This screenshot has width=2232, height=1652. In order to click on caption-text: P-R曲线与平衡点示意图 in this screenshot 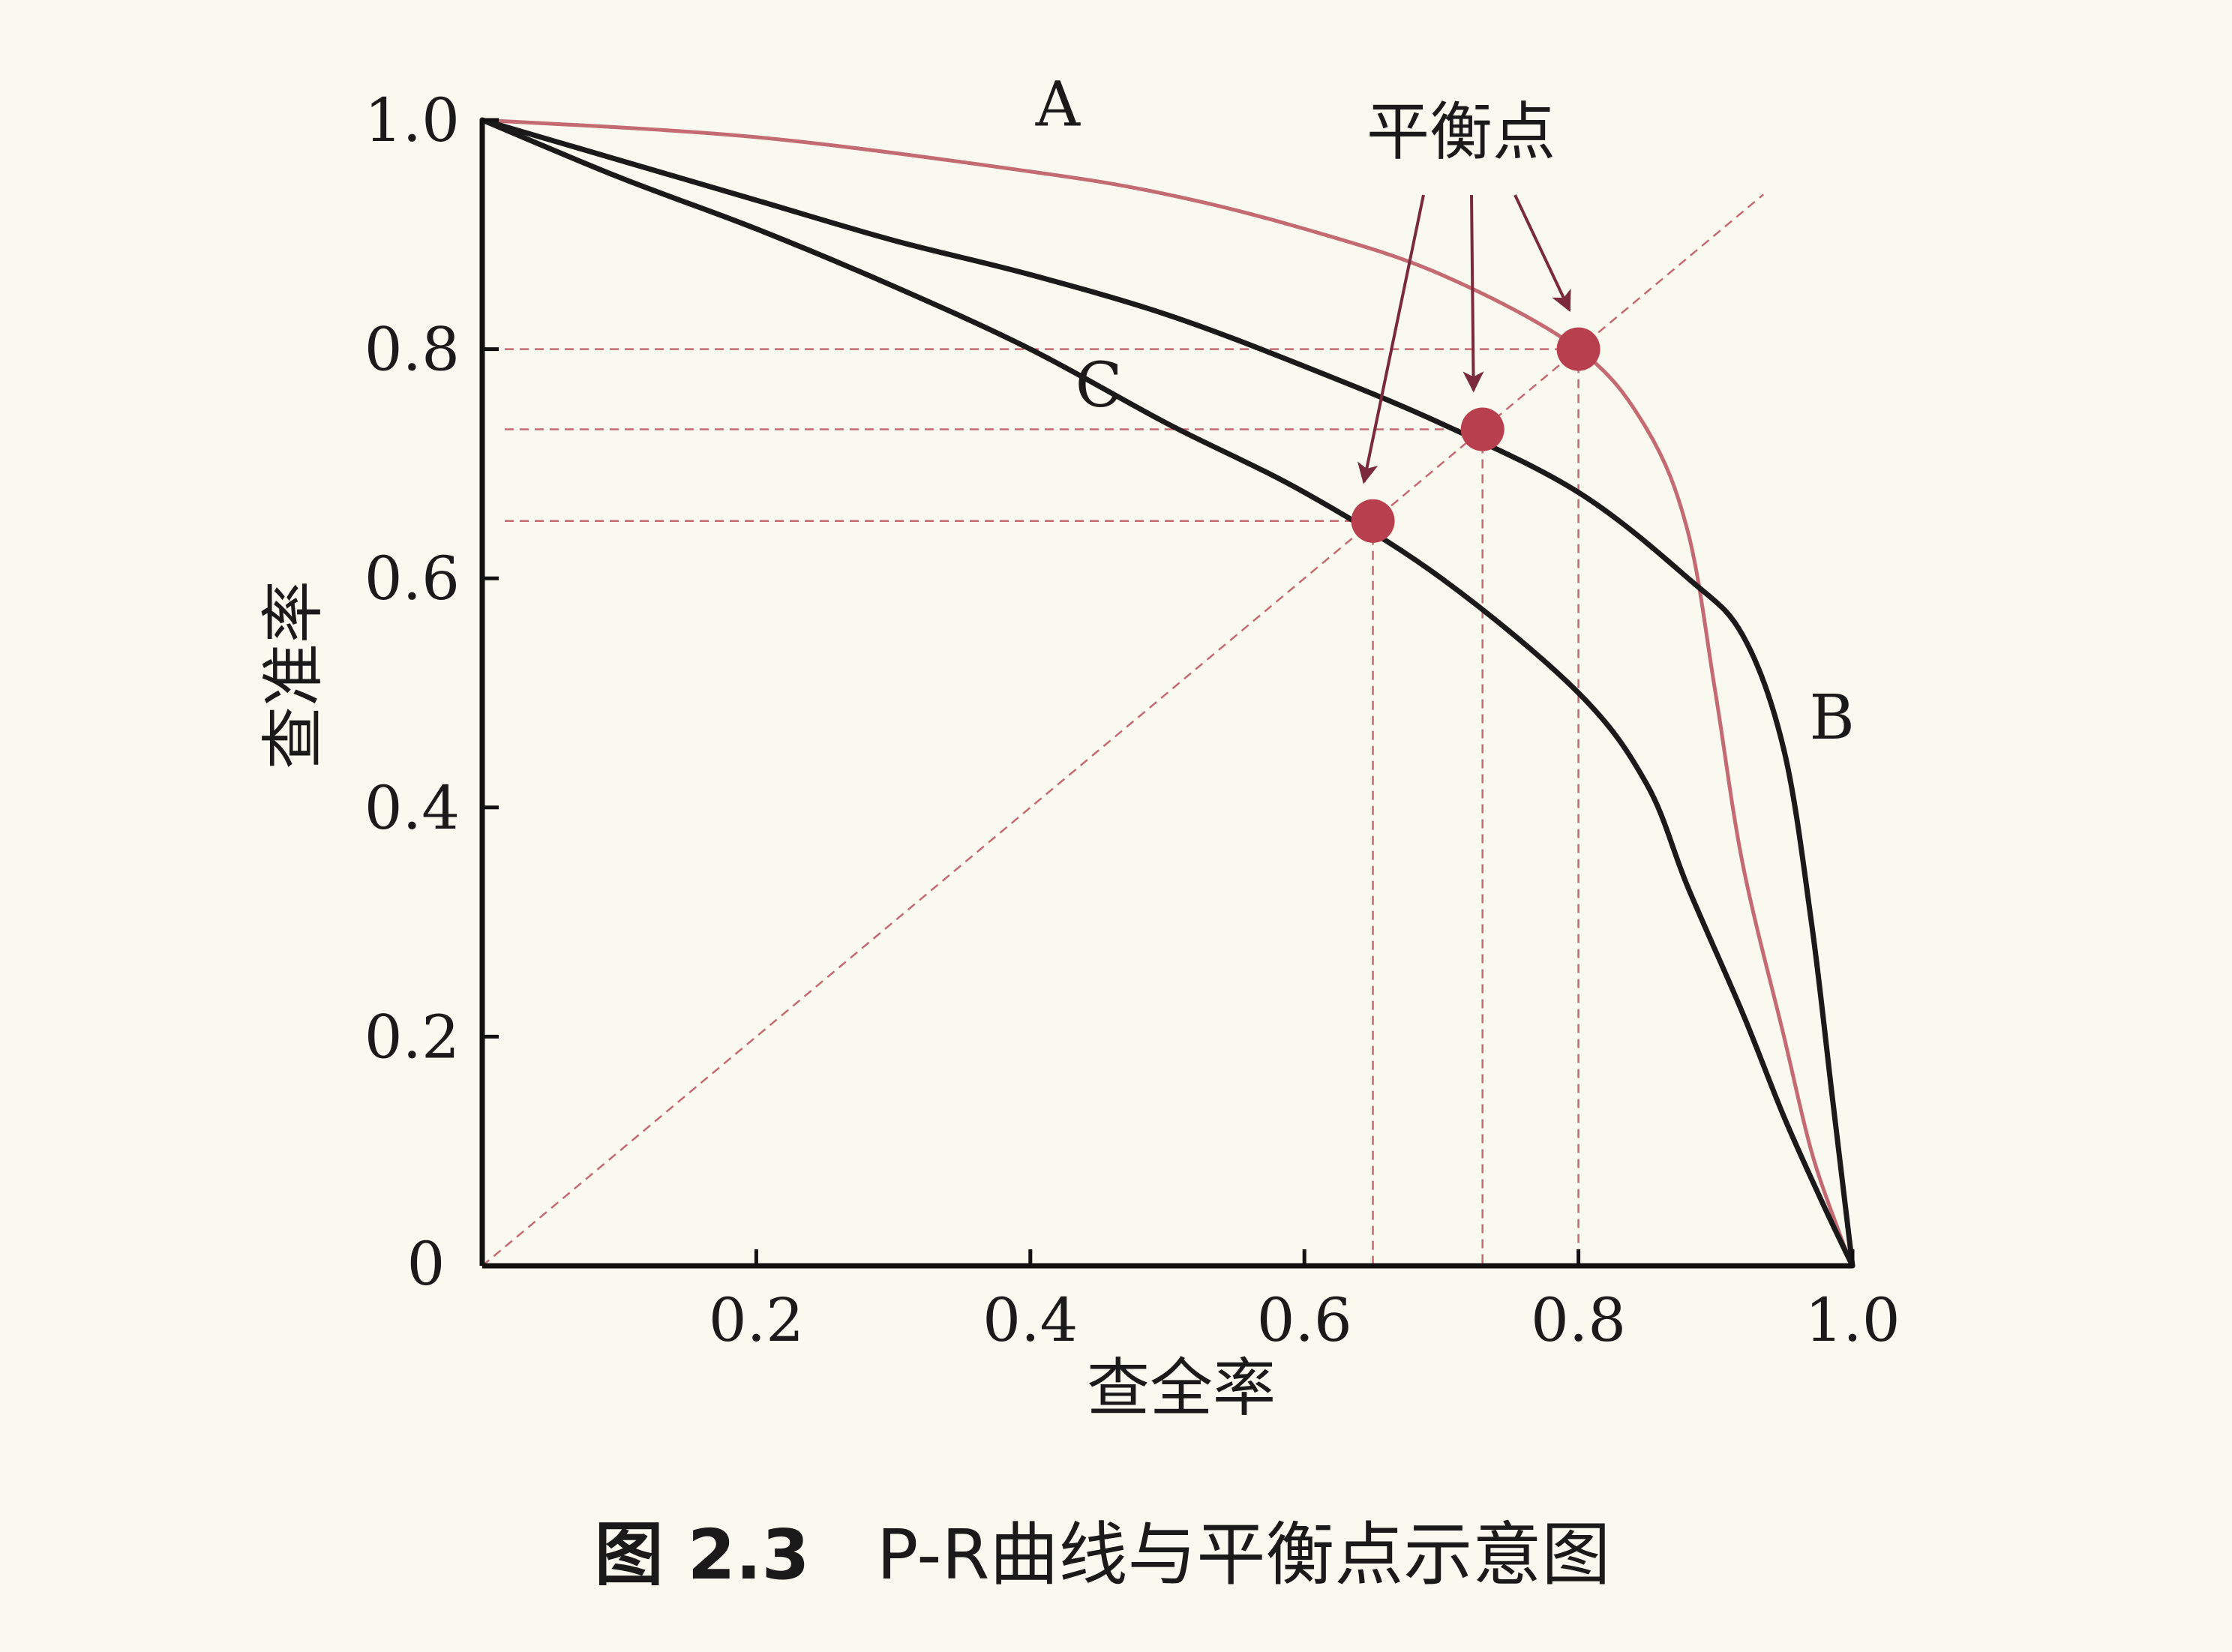, I will do `click(1244, 1555)`.